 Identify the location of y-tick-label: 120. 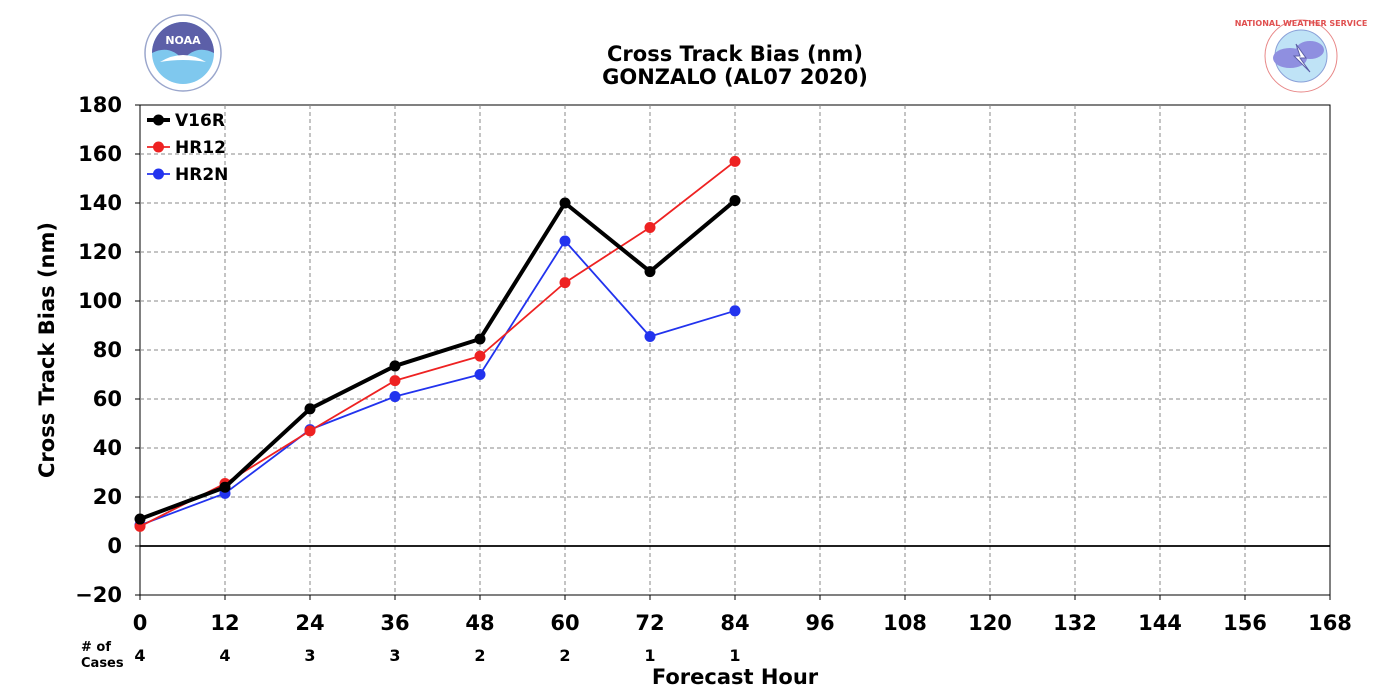
(100, 252).